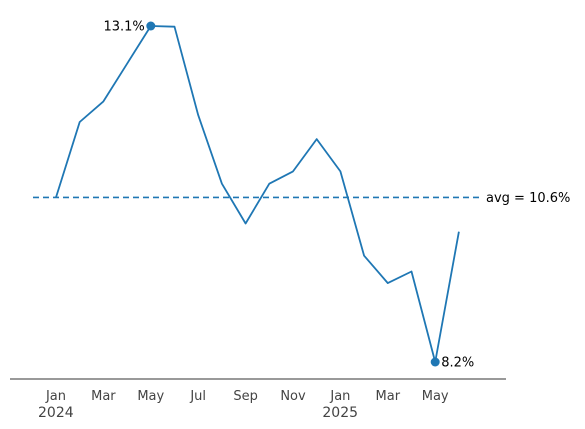 This screenshot has height=429, width=585. What do you see at coordinates (293, 396) in the screenshot?
I see `x-tick-label: Nov` at bounding box center [293, 396].